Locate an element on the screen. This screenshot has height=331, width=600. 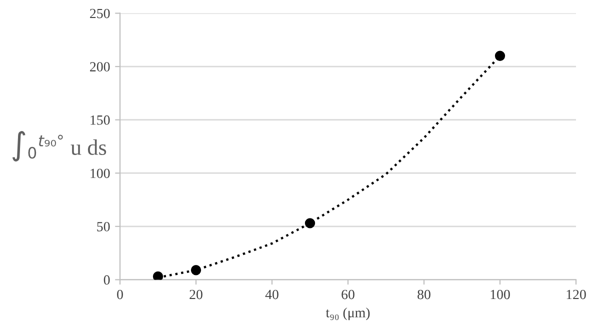
y-tick-label: 50 is located at coordinates (103, 227).